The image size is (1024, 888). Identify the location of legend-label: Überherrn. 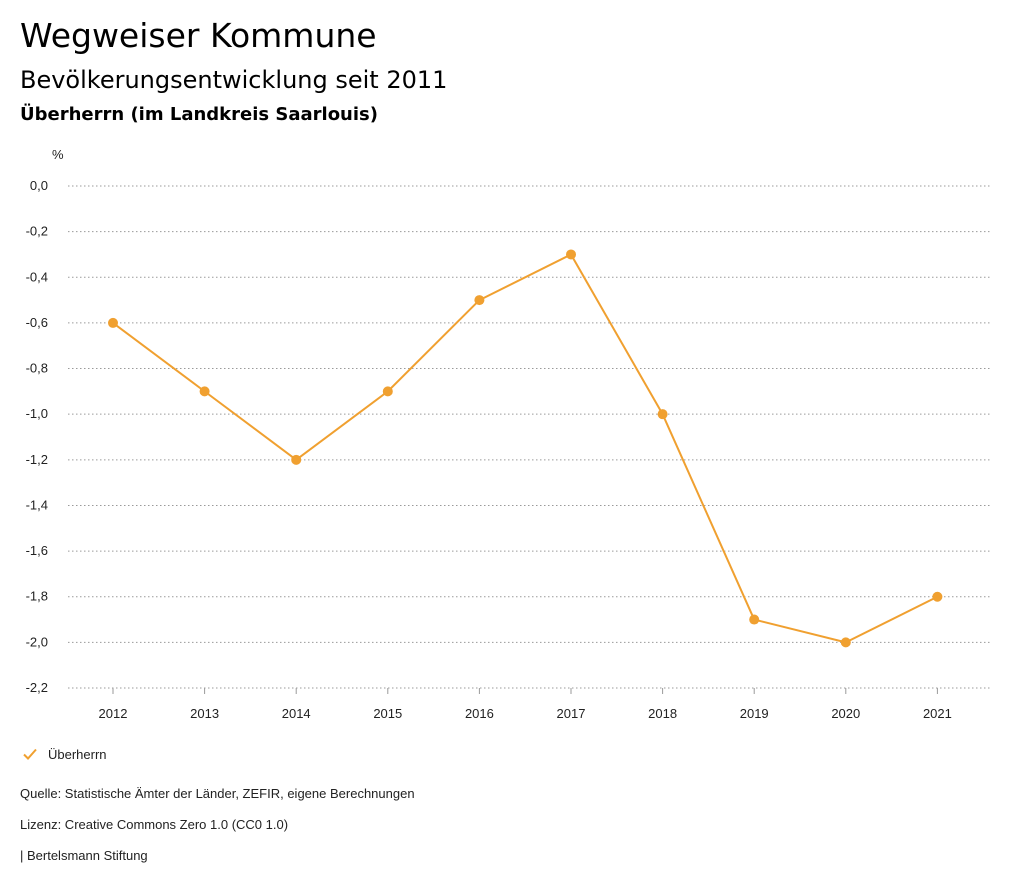
(77, 754).